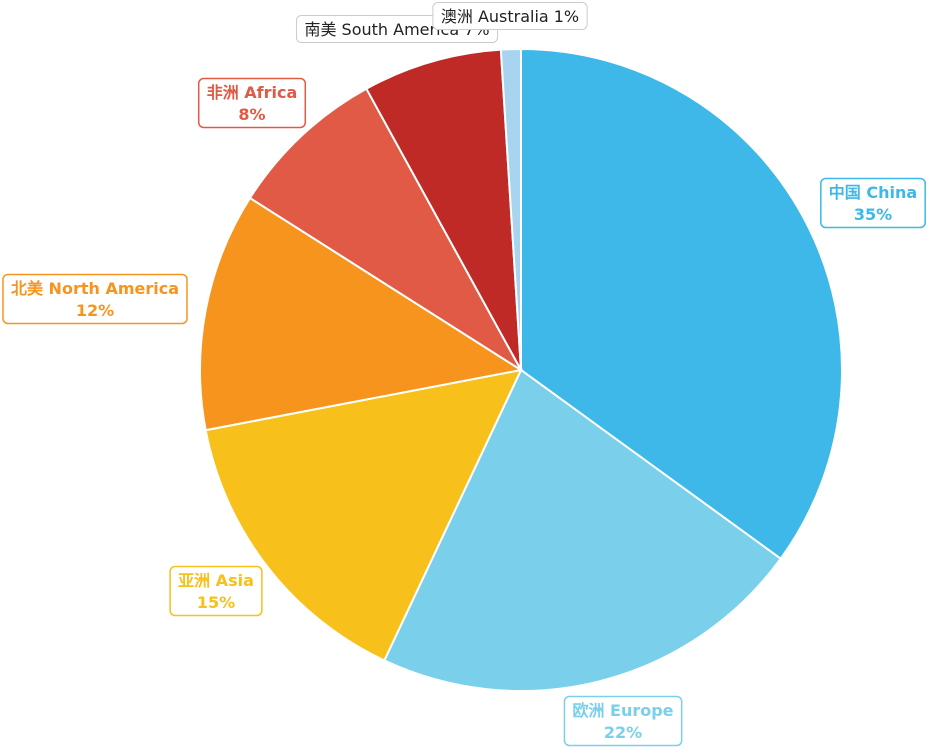 The width and height of the screenshot is (935, 752). I want to click on data-label: 中国 China 35%, so click(873, 203).